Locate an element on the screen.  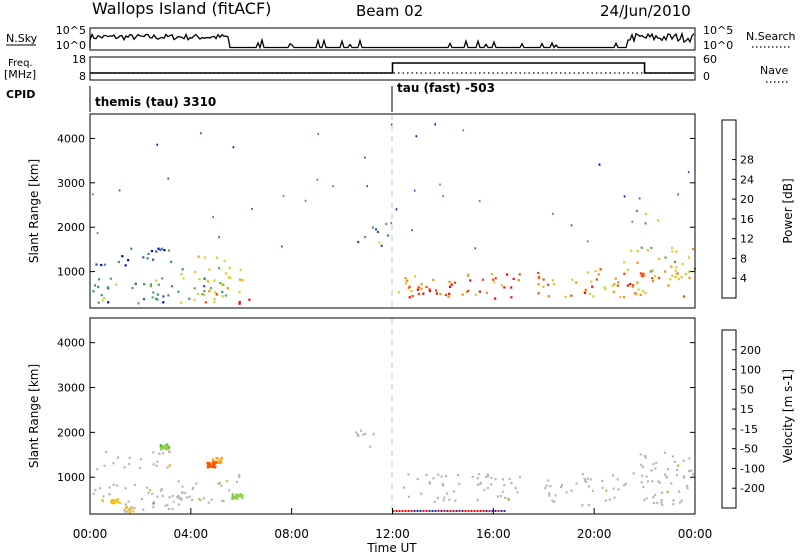
power-ytick-label: 1000 is located at coordinates (71, 272).